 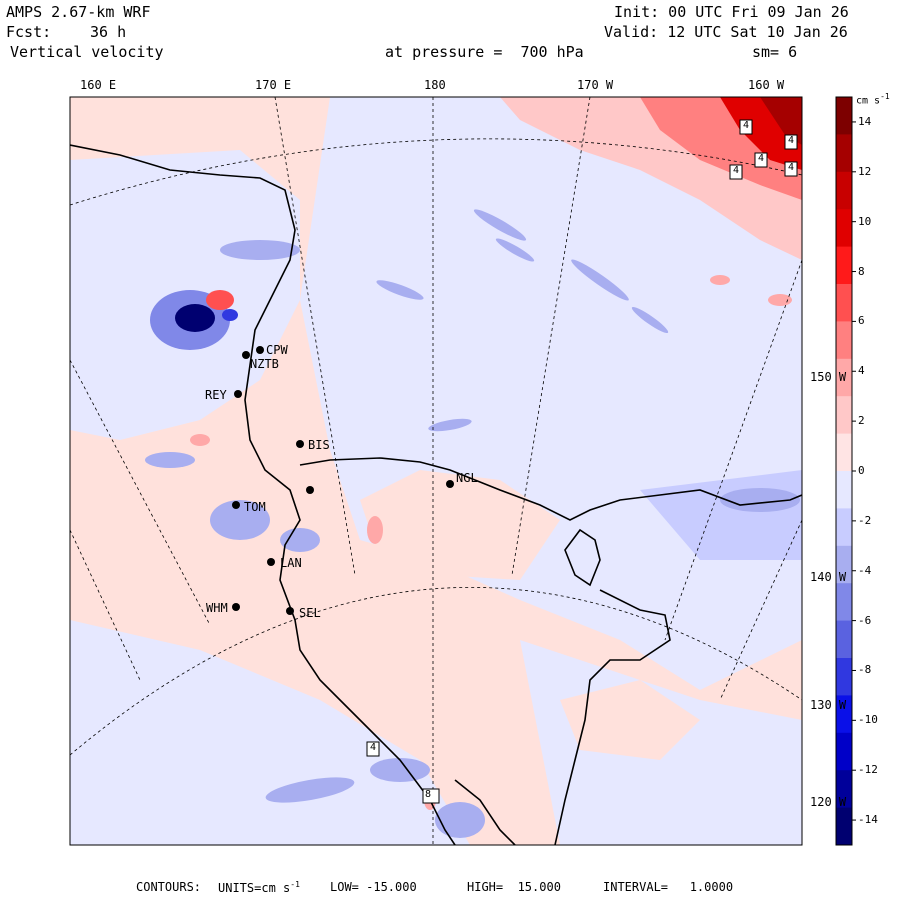 I want to click on station-label-nztb: NZTB, so click(x=264, y=364).